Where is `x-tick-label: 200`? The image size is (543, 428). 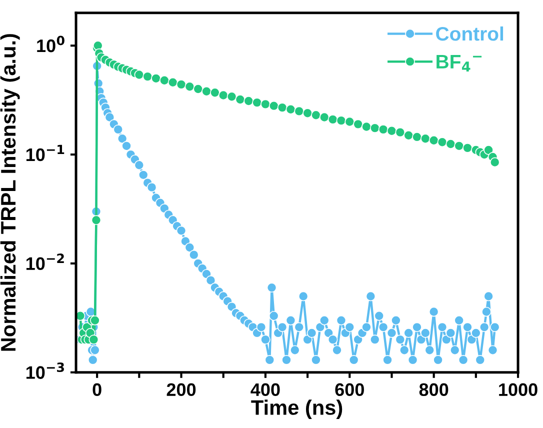
x-tick-label: 200 is located at coordinates (181, 389).